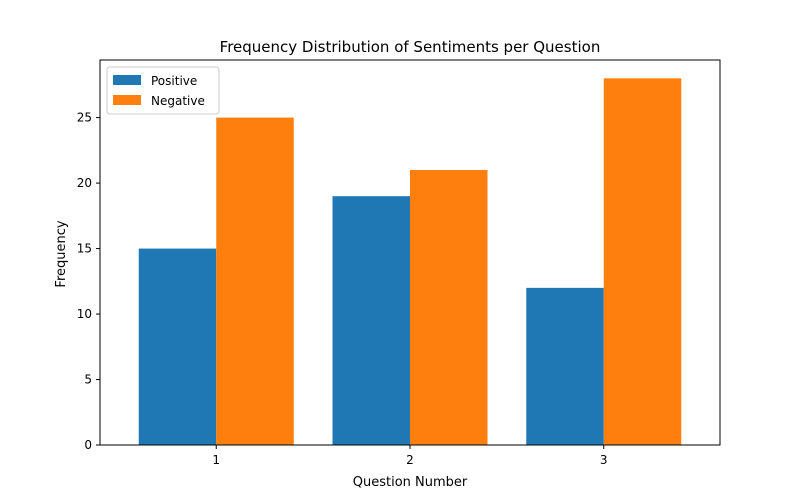 Image resolution: width=800 pixels, height=504 pixels. I want to click on legend-swatch-positive, so click(127, 80).